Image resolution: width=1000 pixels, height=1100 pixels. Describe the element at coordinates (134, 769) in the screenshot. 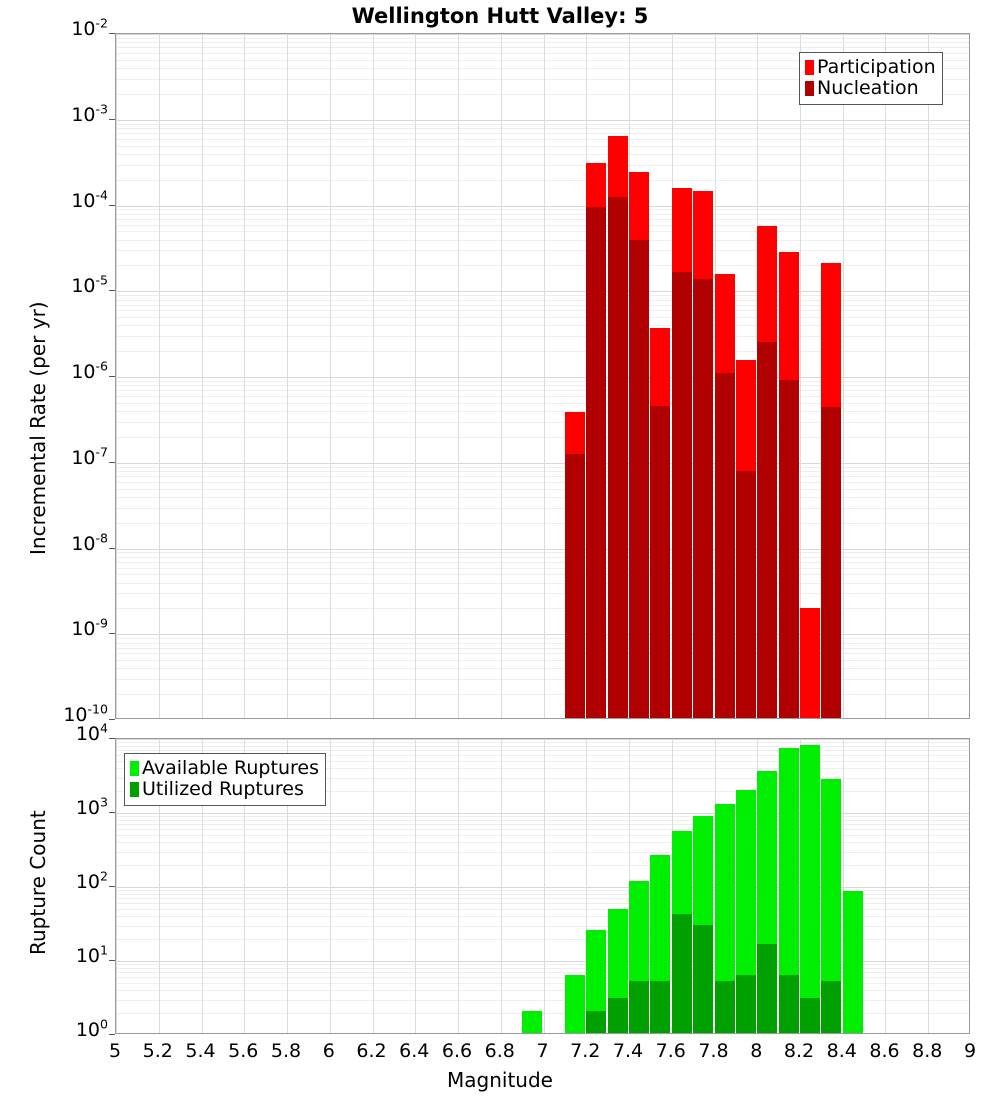

I see `available-ruptures-swatch` at that location.